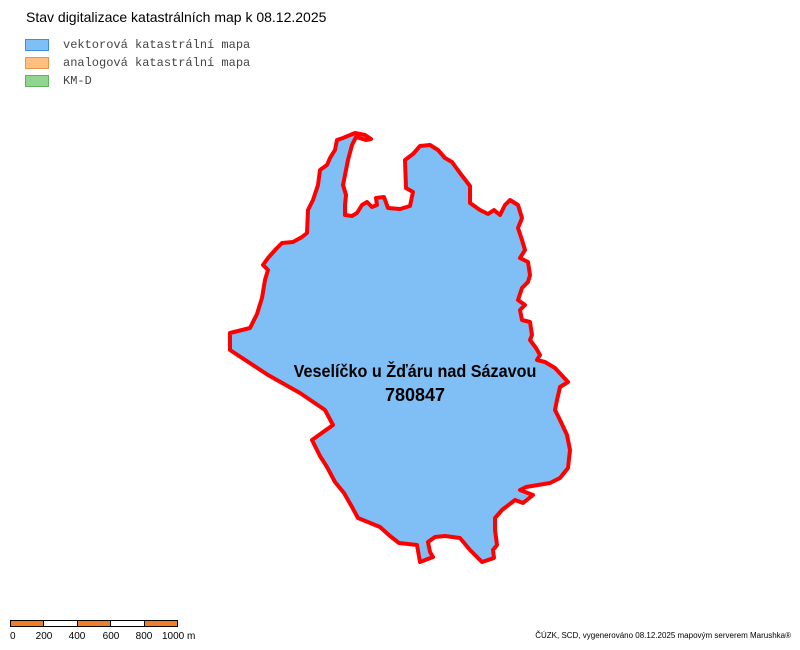  What do you see at coordinates (13, 636) in the screenshot?
I see `scale-tick: 0` at bounding box center [13, 636].